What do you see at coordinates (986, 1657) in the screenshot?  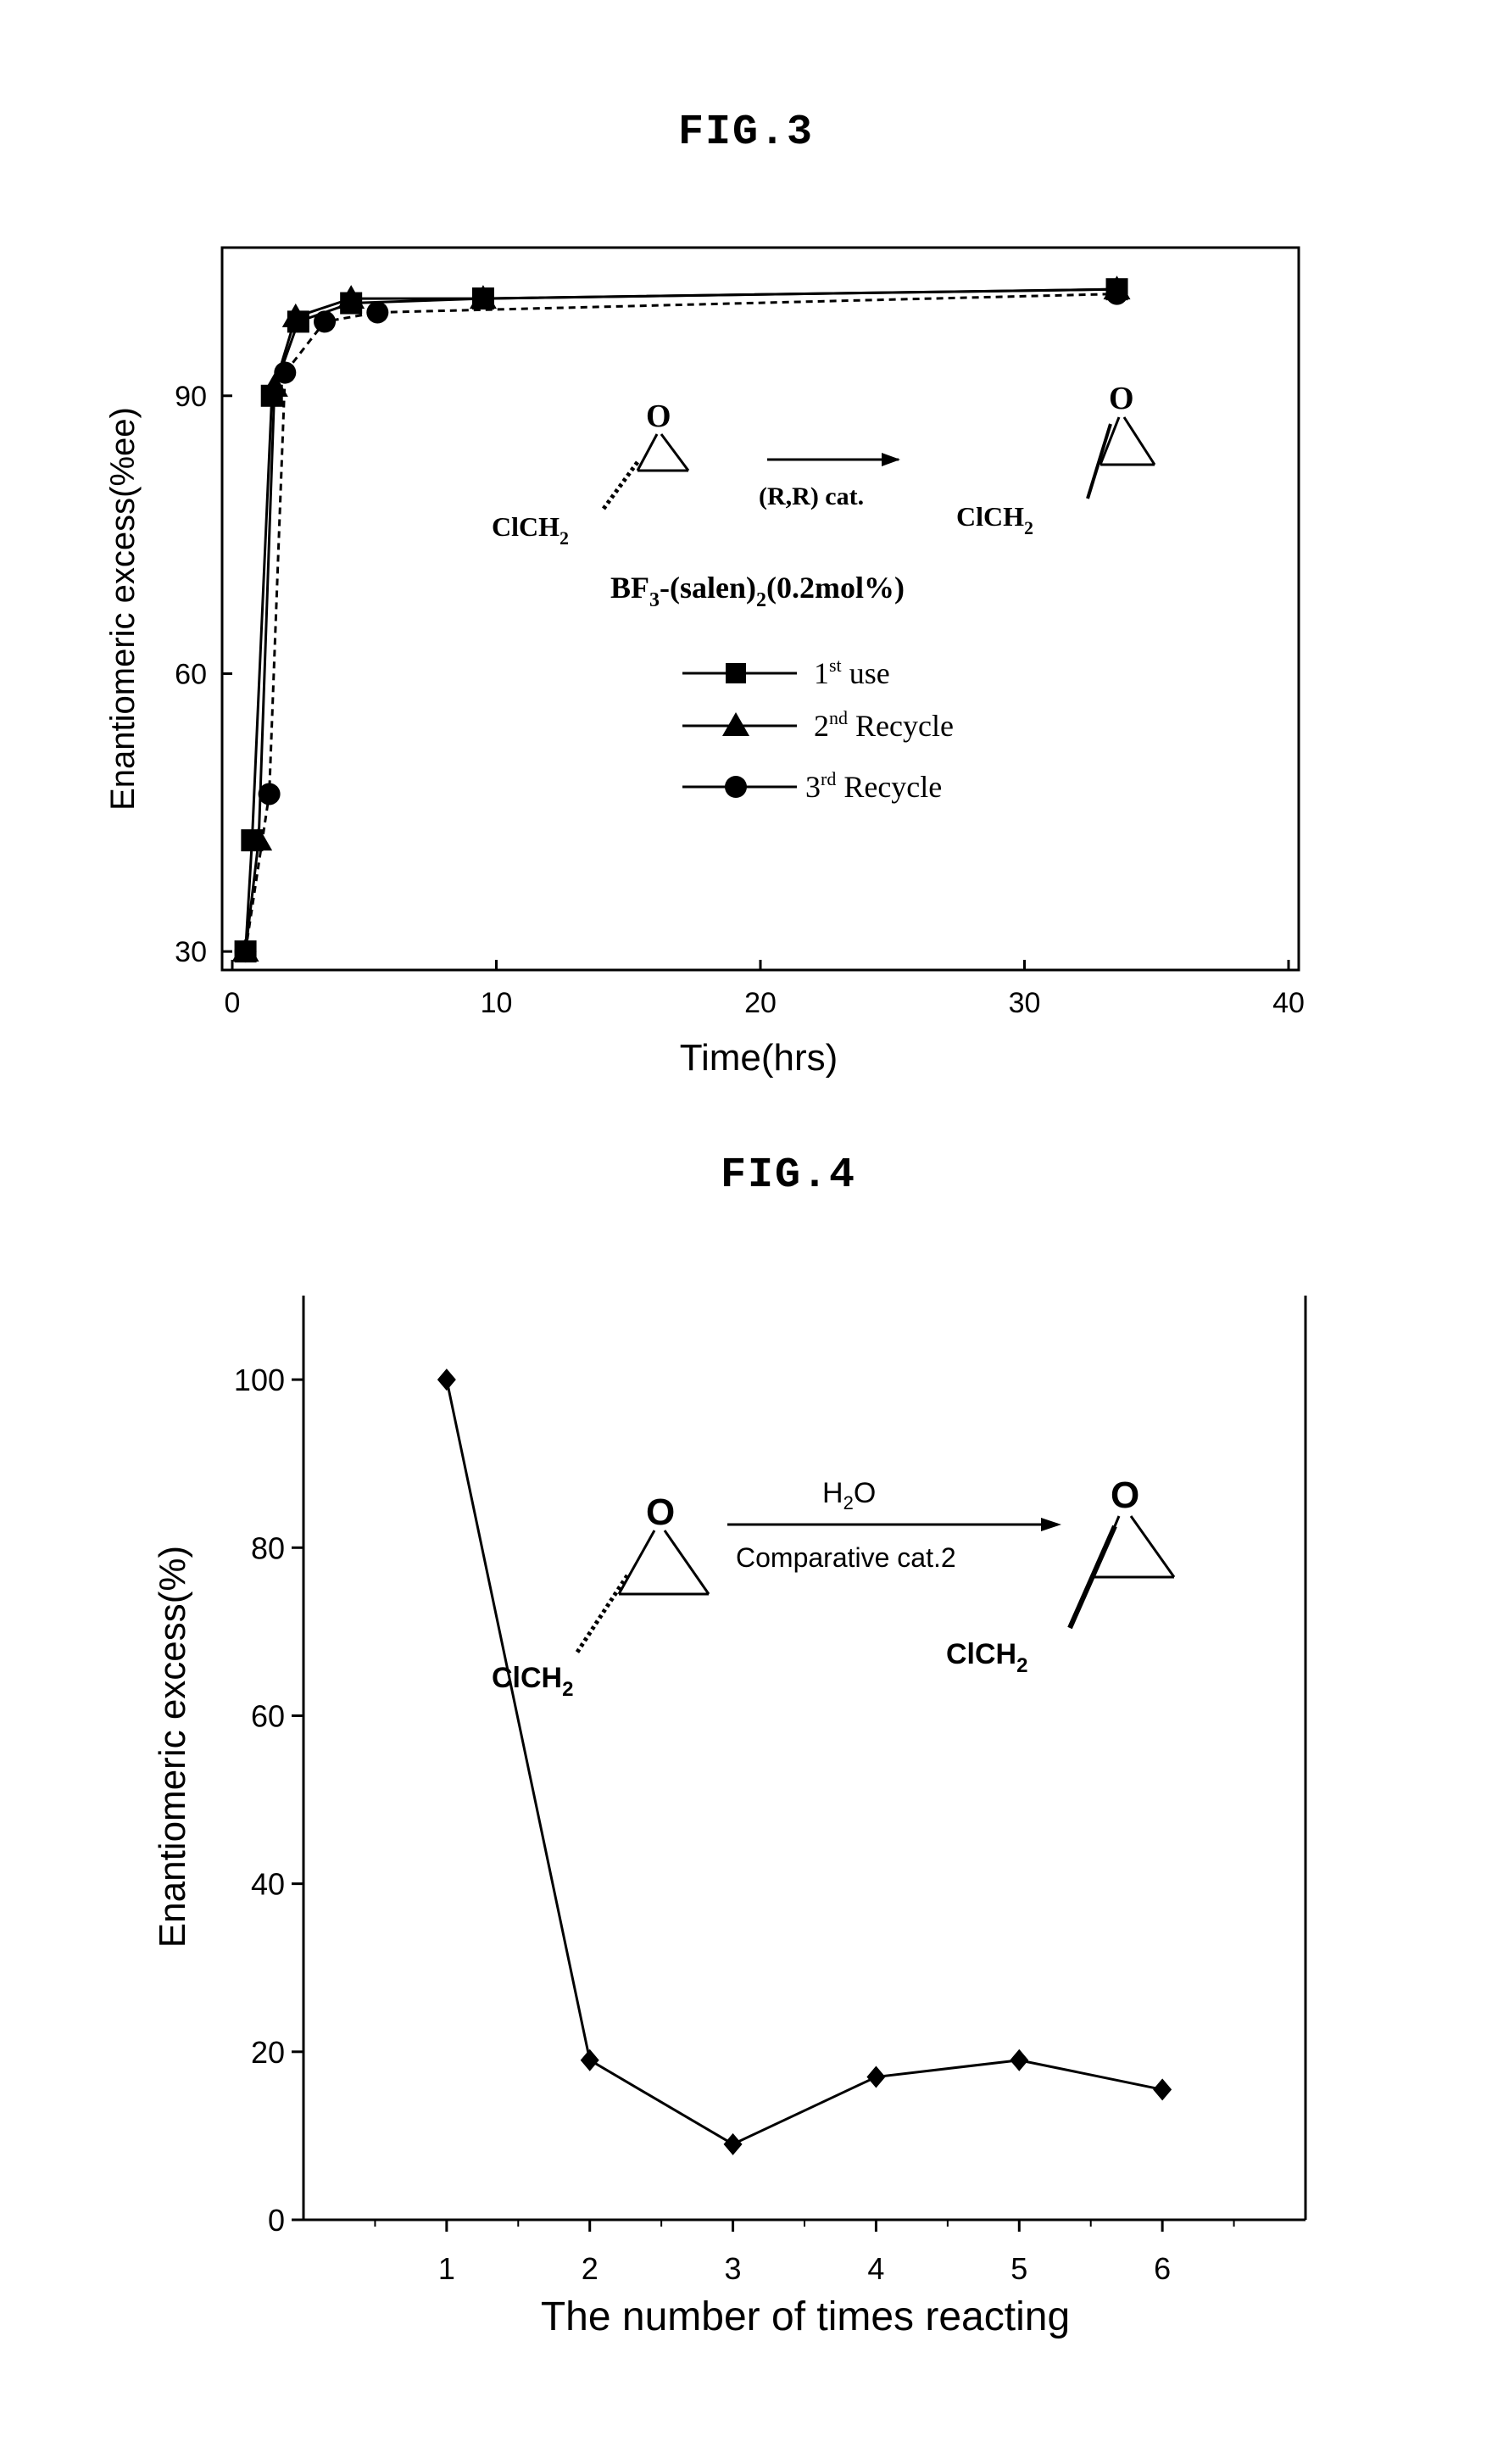 I see `fig4-product-label: ClCH2` at bounding box center [986, 1657].